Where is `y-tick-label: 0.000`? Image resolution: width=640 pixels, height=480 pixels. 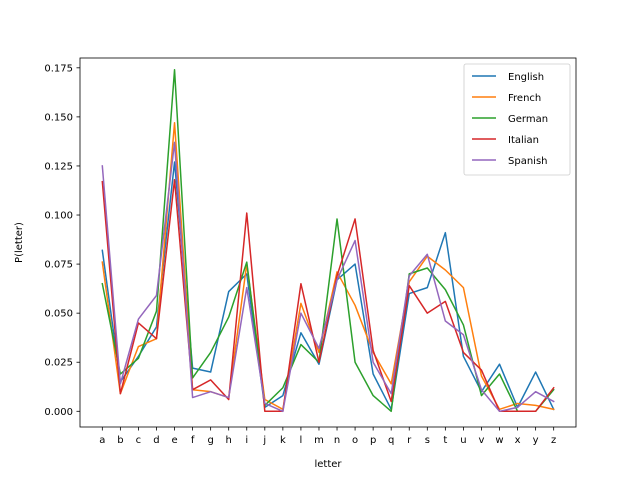
y-tick-label: 0.000 is located at coordinates (58, 412).